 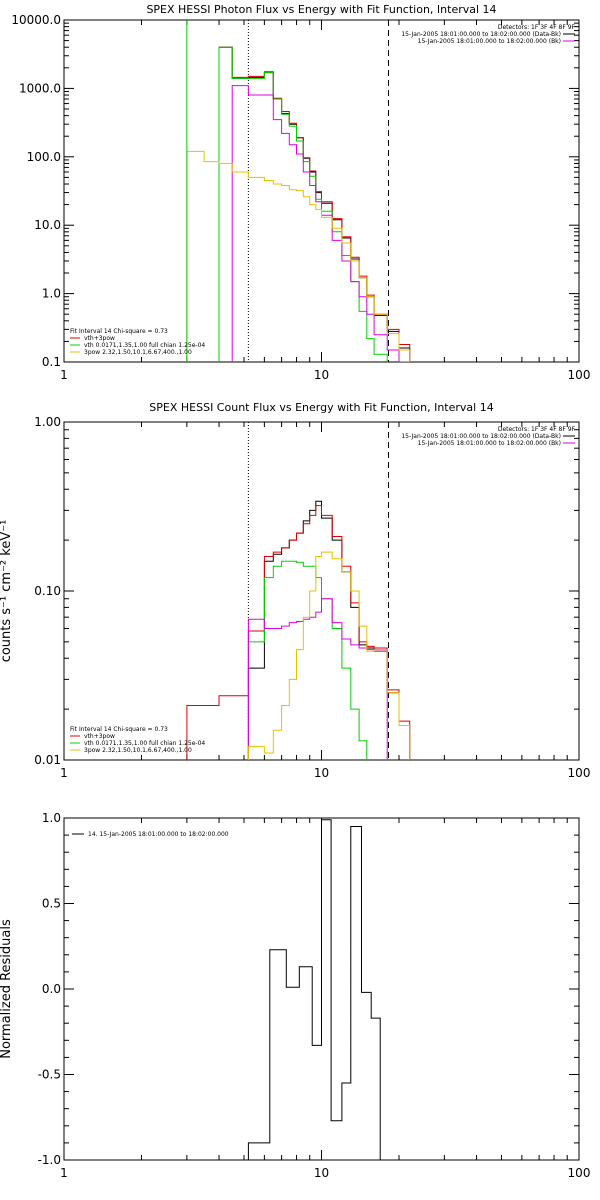 I want to click on chart-2-ytick-label: 0.01, so click(x=47, y=760).